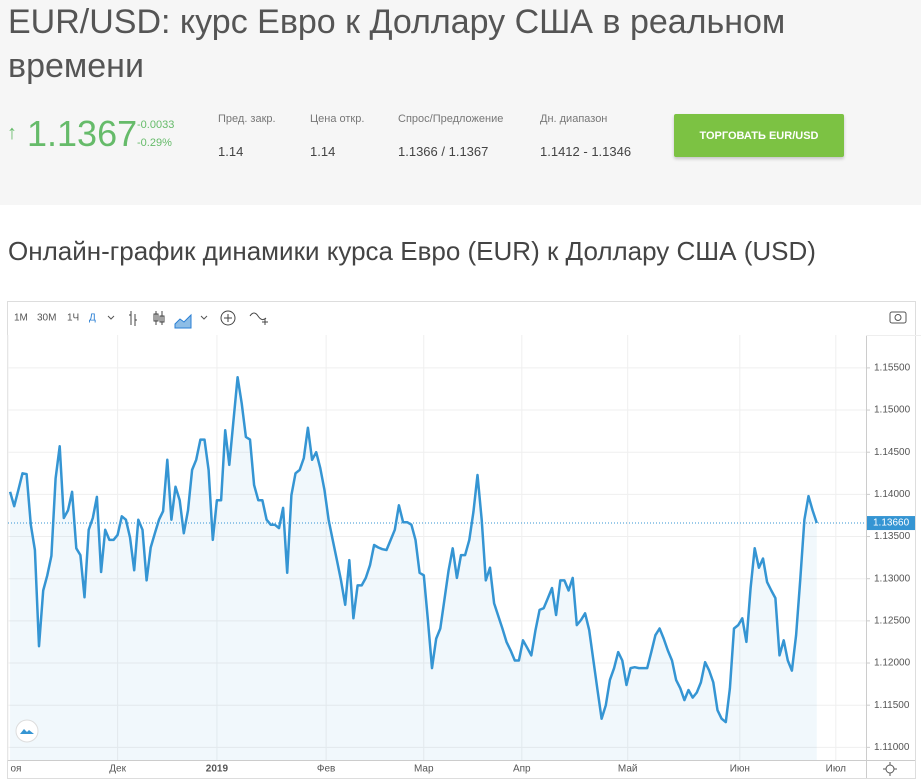 Image resolution: width=921 pixels, height=783 pixels. I want to click on y-tick-label: 1.11000, so click(892, 747).